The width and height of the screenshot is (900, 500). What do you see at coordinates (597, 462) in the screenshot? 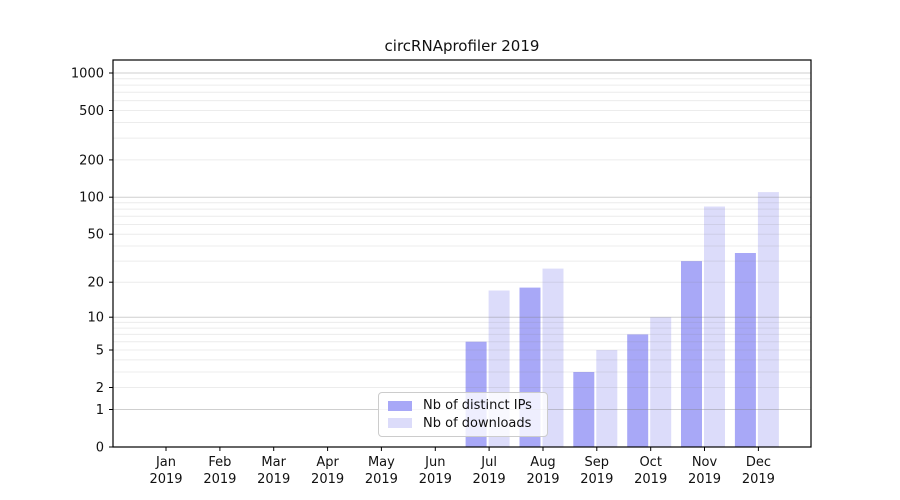
I see `x-tick-label-month: Sep` at bounding box center [597, 462].